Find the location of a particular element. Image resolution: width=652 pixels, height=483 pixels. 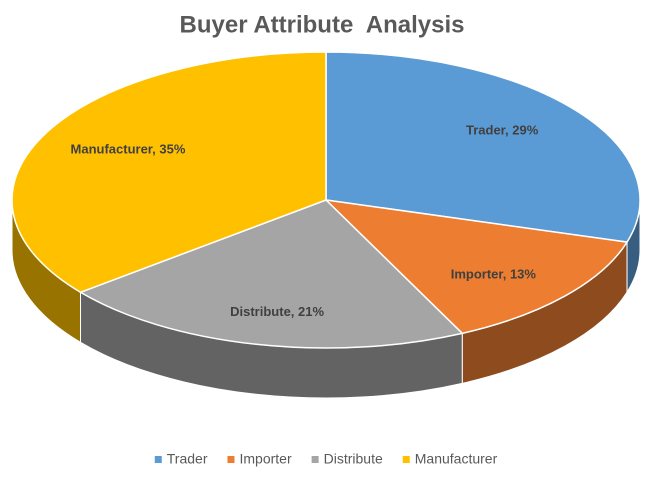

data-label: Manufacturer, 35% is located at coordinates (128, 148).